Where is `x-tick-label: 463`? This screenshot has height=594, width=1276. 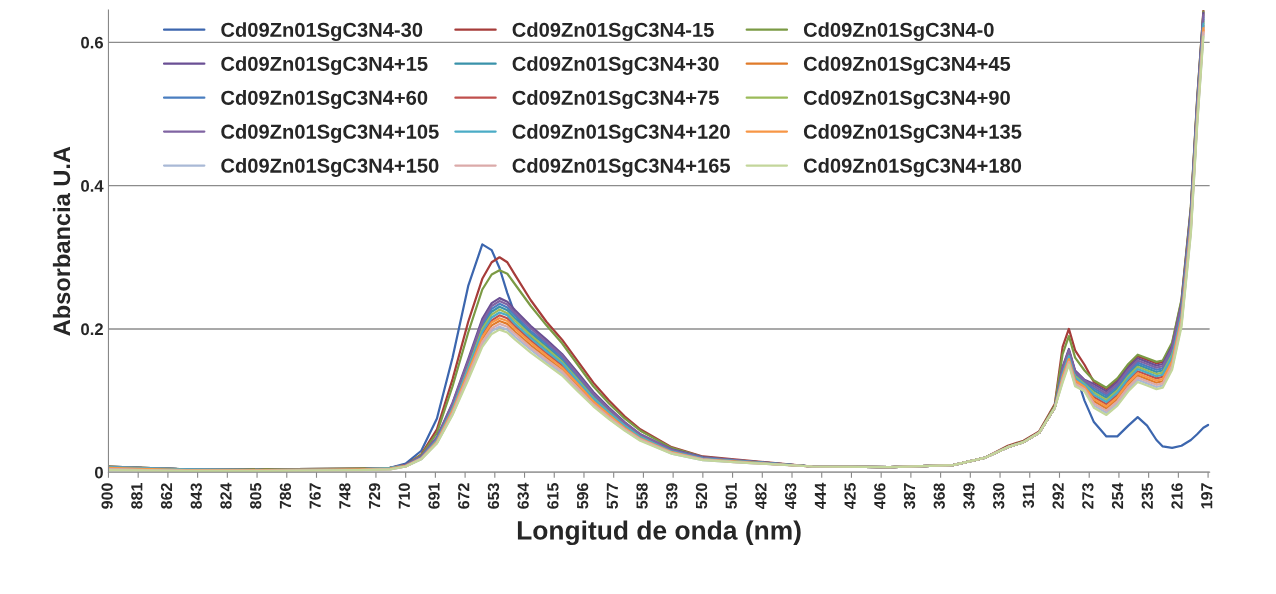
x-tick-label: 463 is located at coordinates (790, 496).